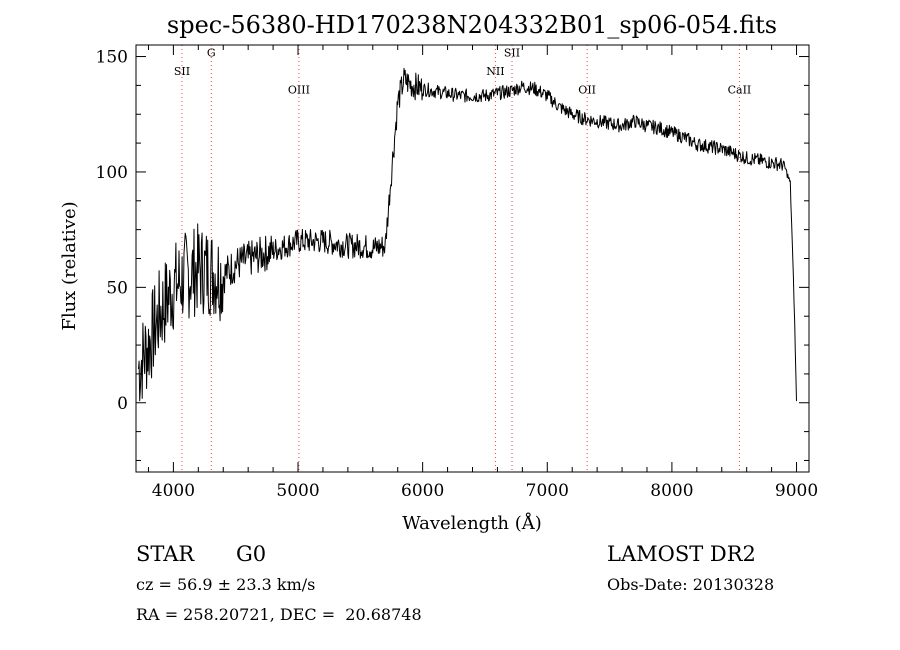 The height and width of the screenshot is (650, 900). What do you see at coordinates (691, 584) in the screenshot?
I see `observation-date: Obs-Date: 20130328` at bounding box center [691, 584].